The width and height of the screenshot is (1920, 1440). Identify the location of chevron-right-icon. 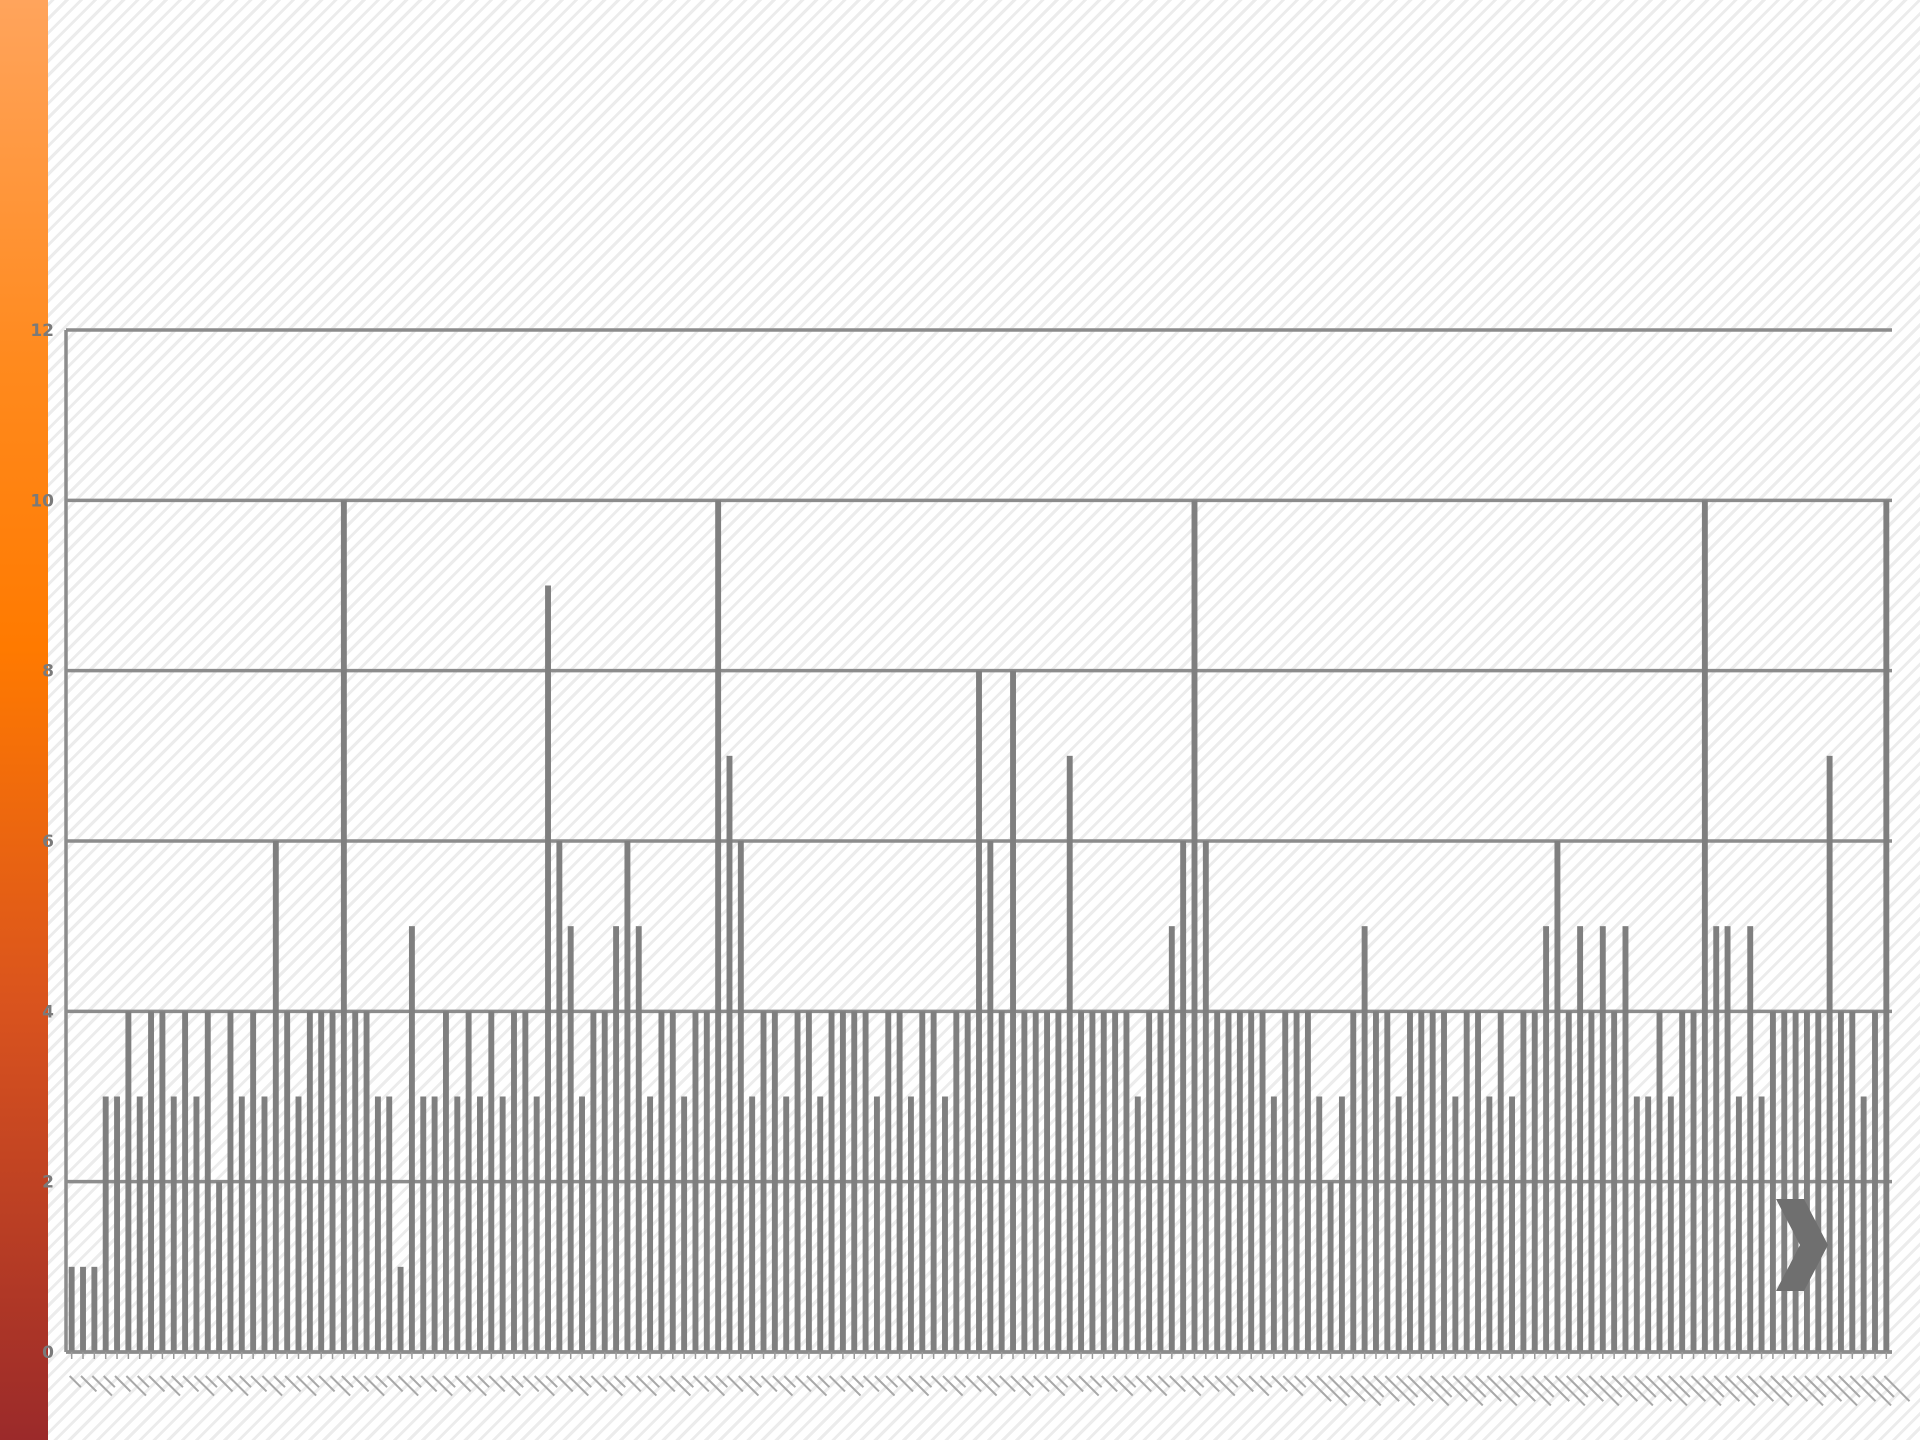
(1800, 1245).